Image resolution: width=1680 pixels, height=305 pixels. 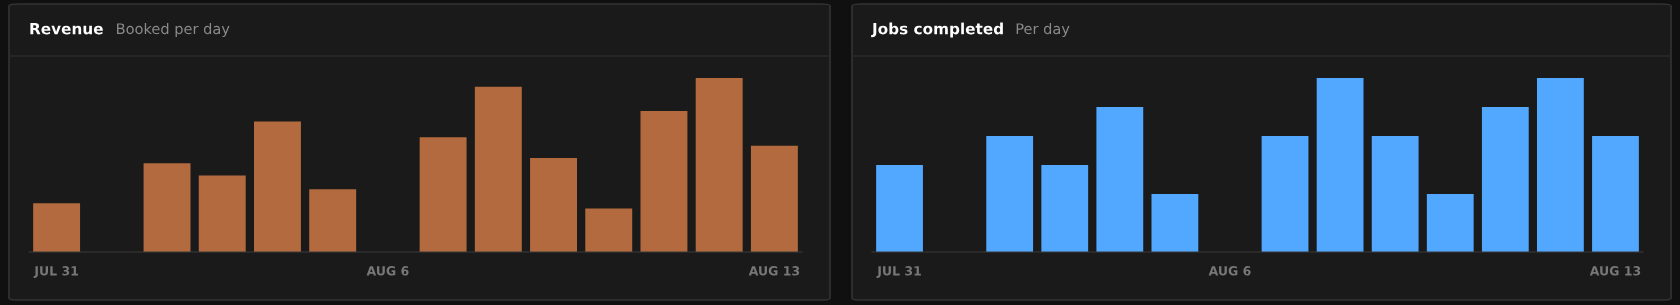 What do you see at coordinates (173, 30) in the screenshot?
I see `chart-subtitle: Booked per day` at bounding box center [173, 30].